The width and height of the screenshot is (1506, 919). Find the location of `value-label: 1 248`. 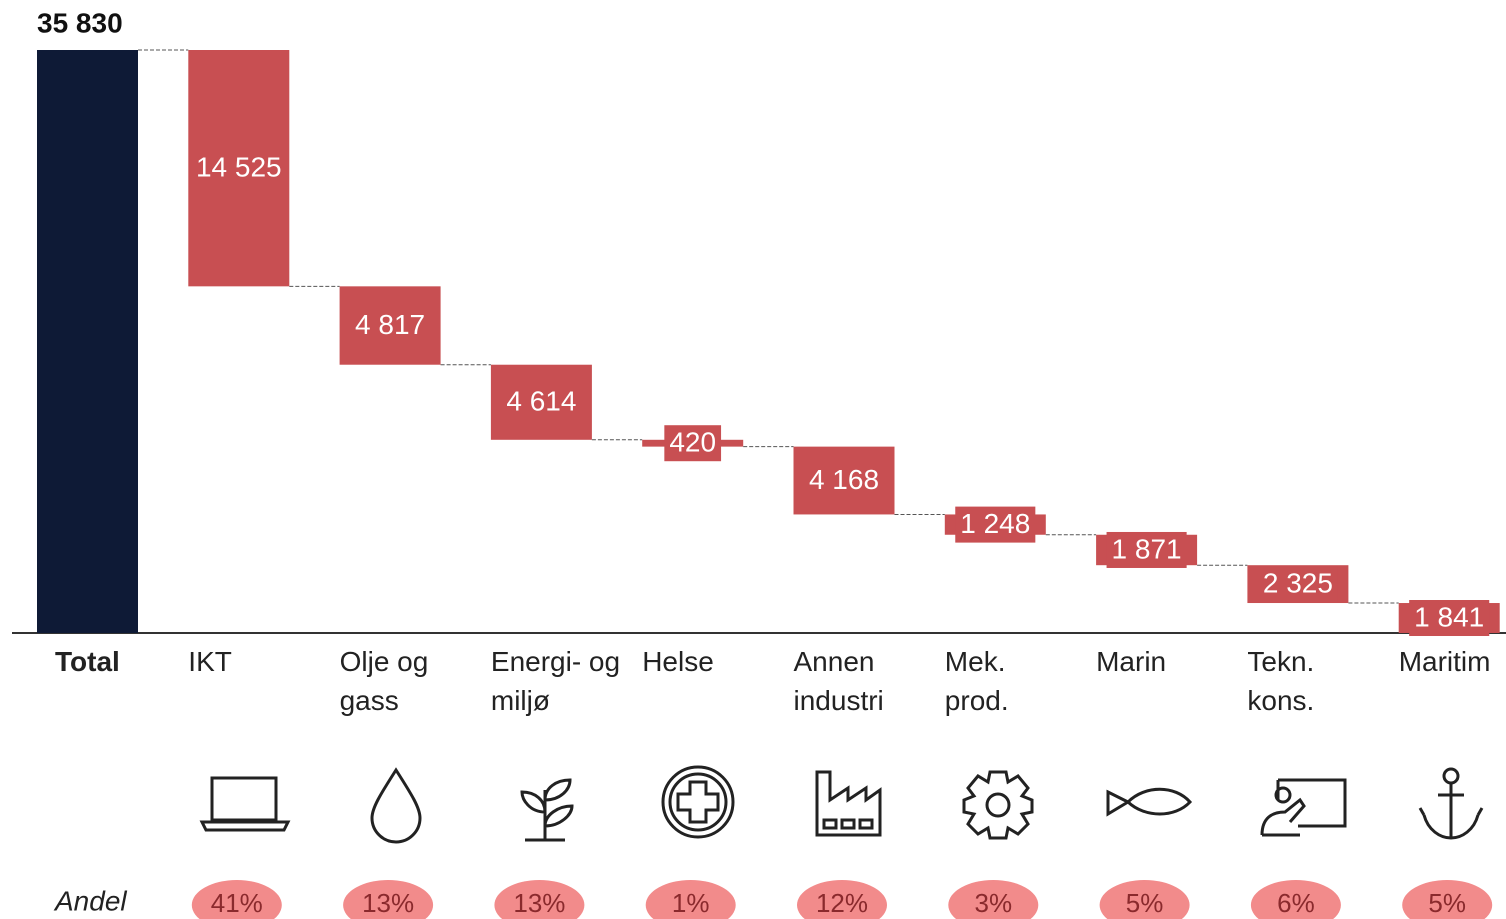

value-label: 1 248 is located at coordinates (995, 523).